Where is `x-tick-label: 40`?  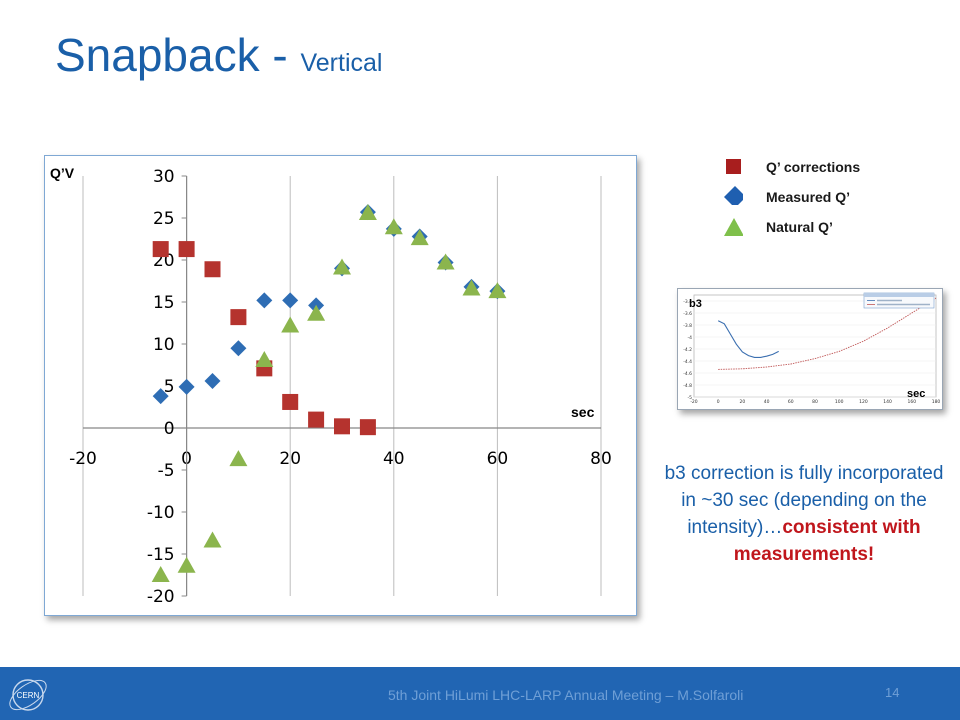
x-tick-label: 40 is located at coordinates (394, 459).